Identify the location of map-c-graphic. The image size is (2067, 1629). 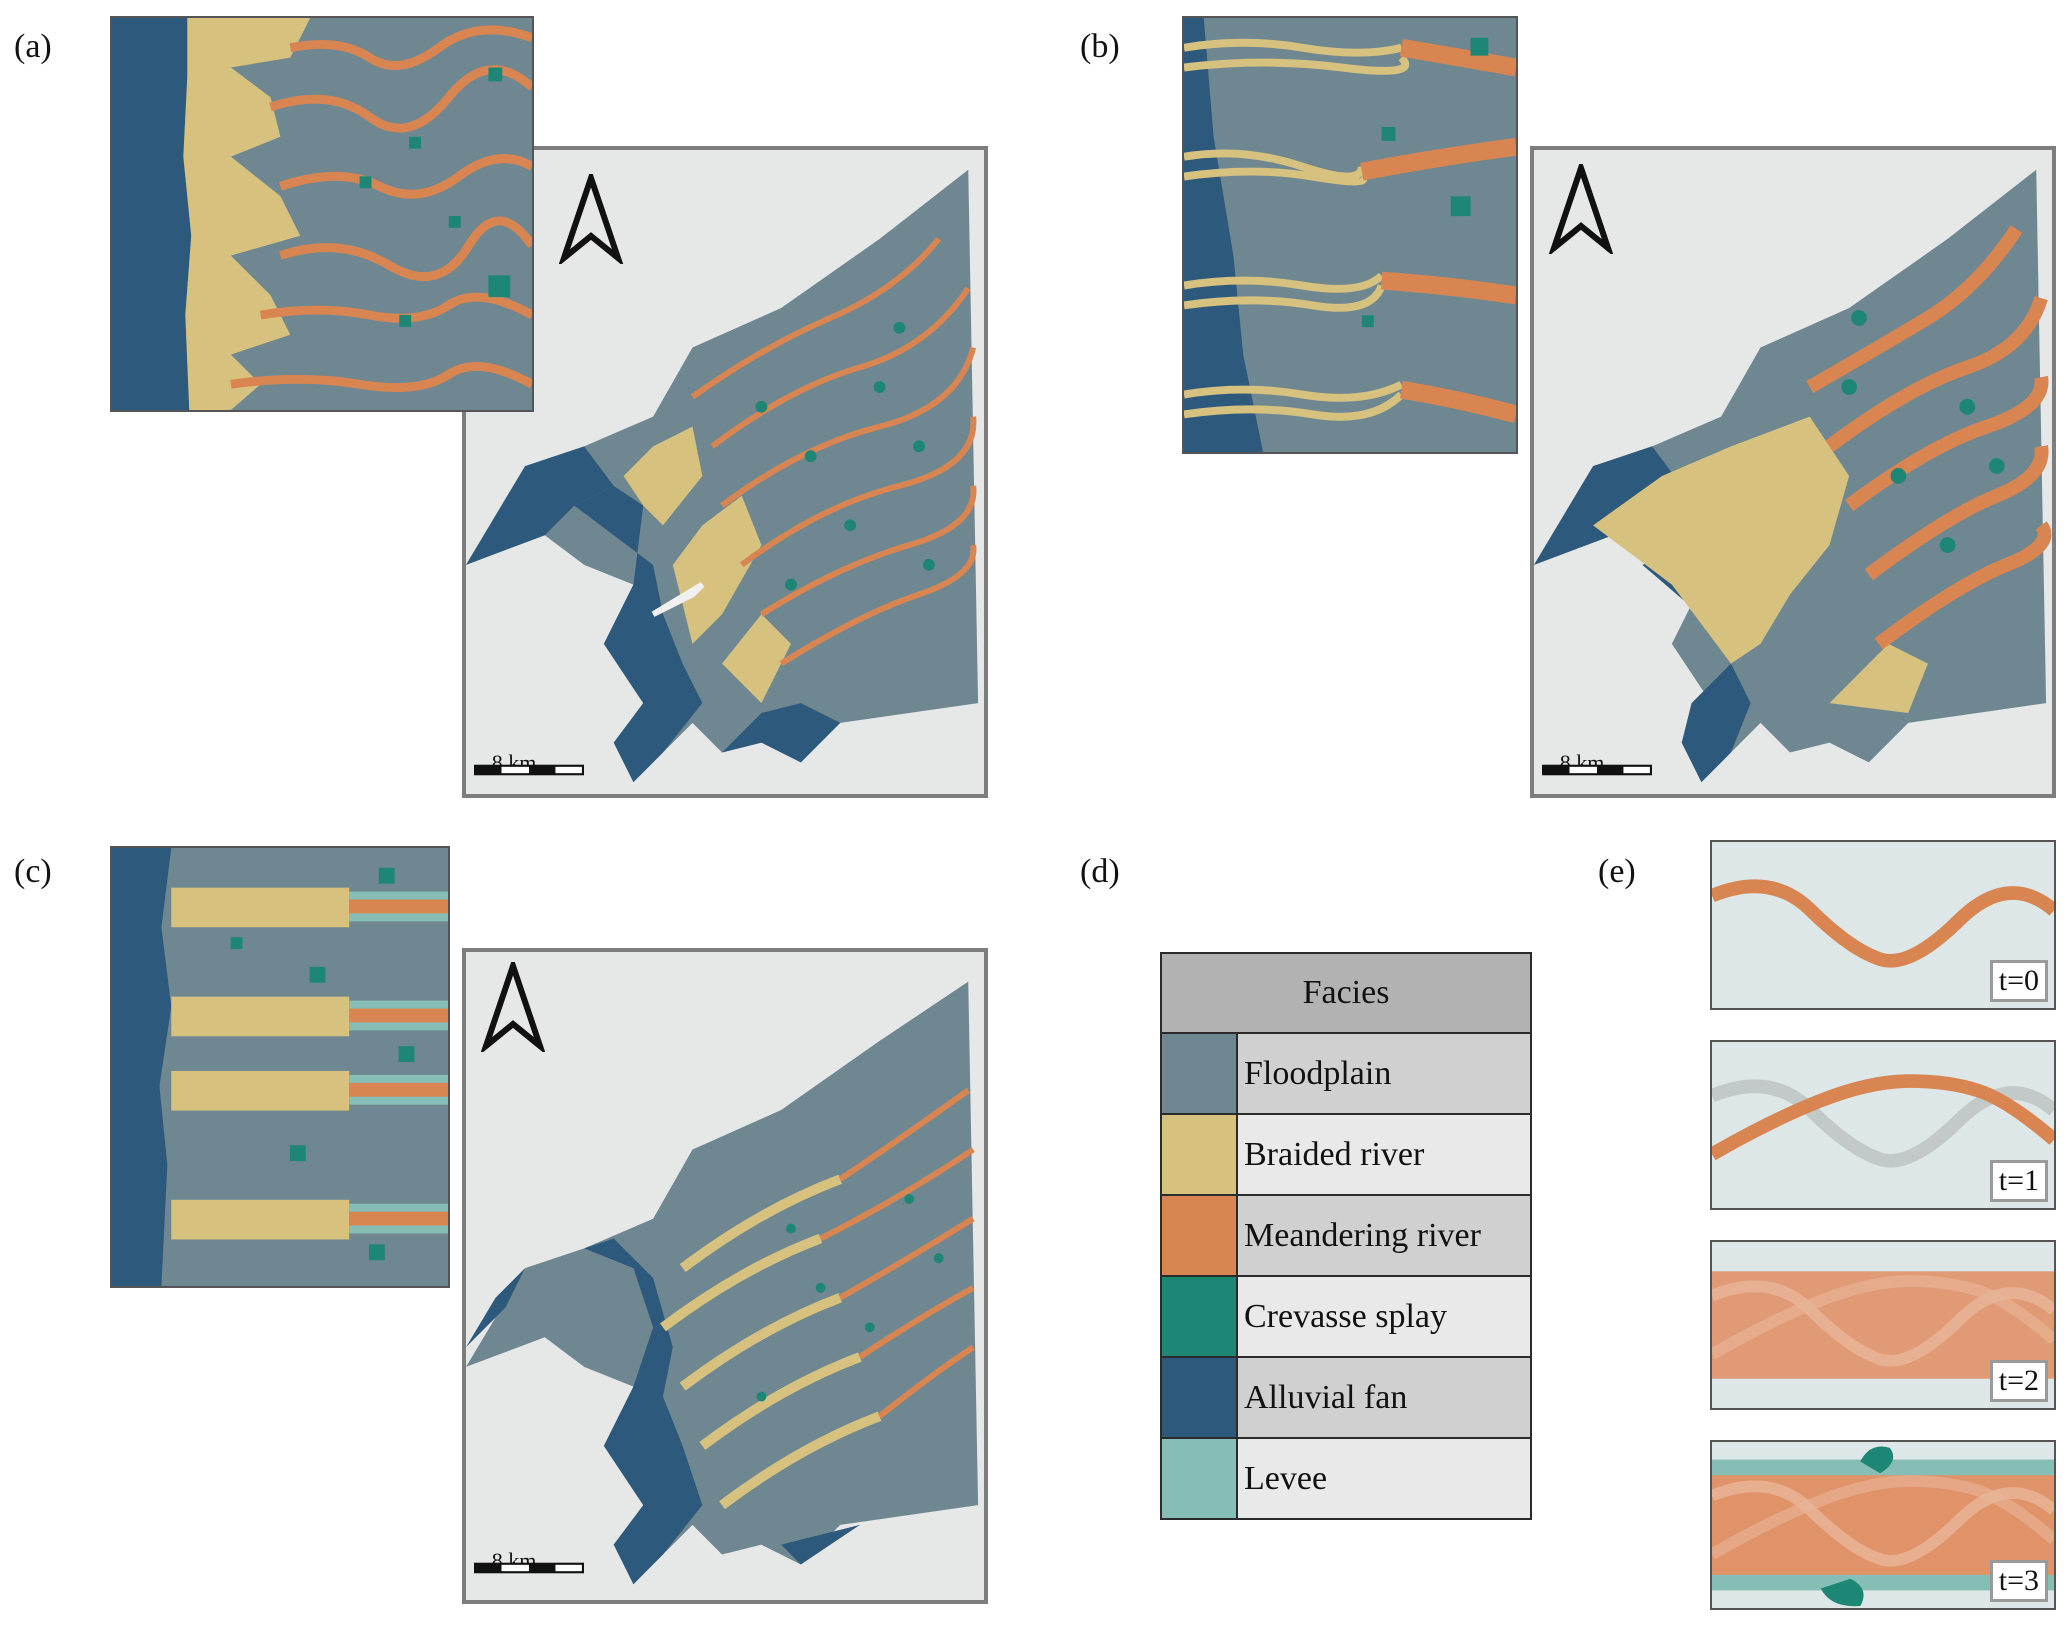
(722, 1283).